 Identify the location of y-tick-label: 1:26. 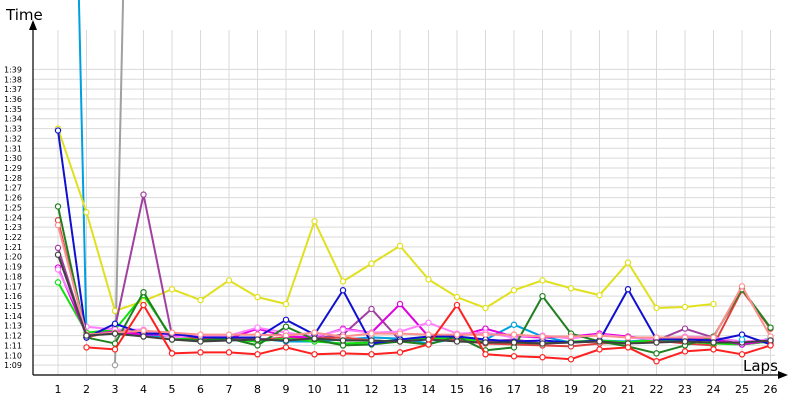
(13, 198).